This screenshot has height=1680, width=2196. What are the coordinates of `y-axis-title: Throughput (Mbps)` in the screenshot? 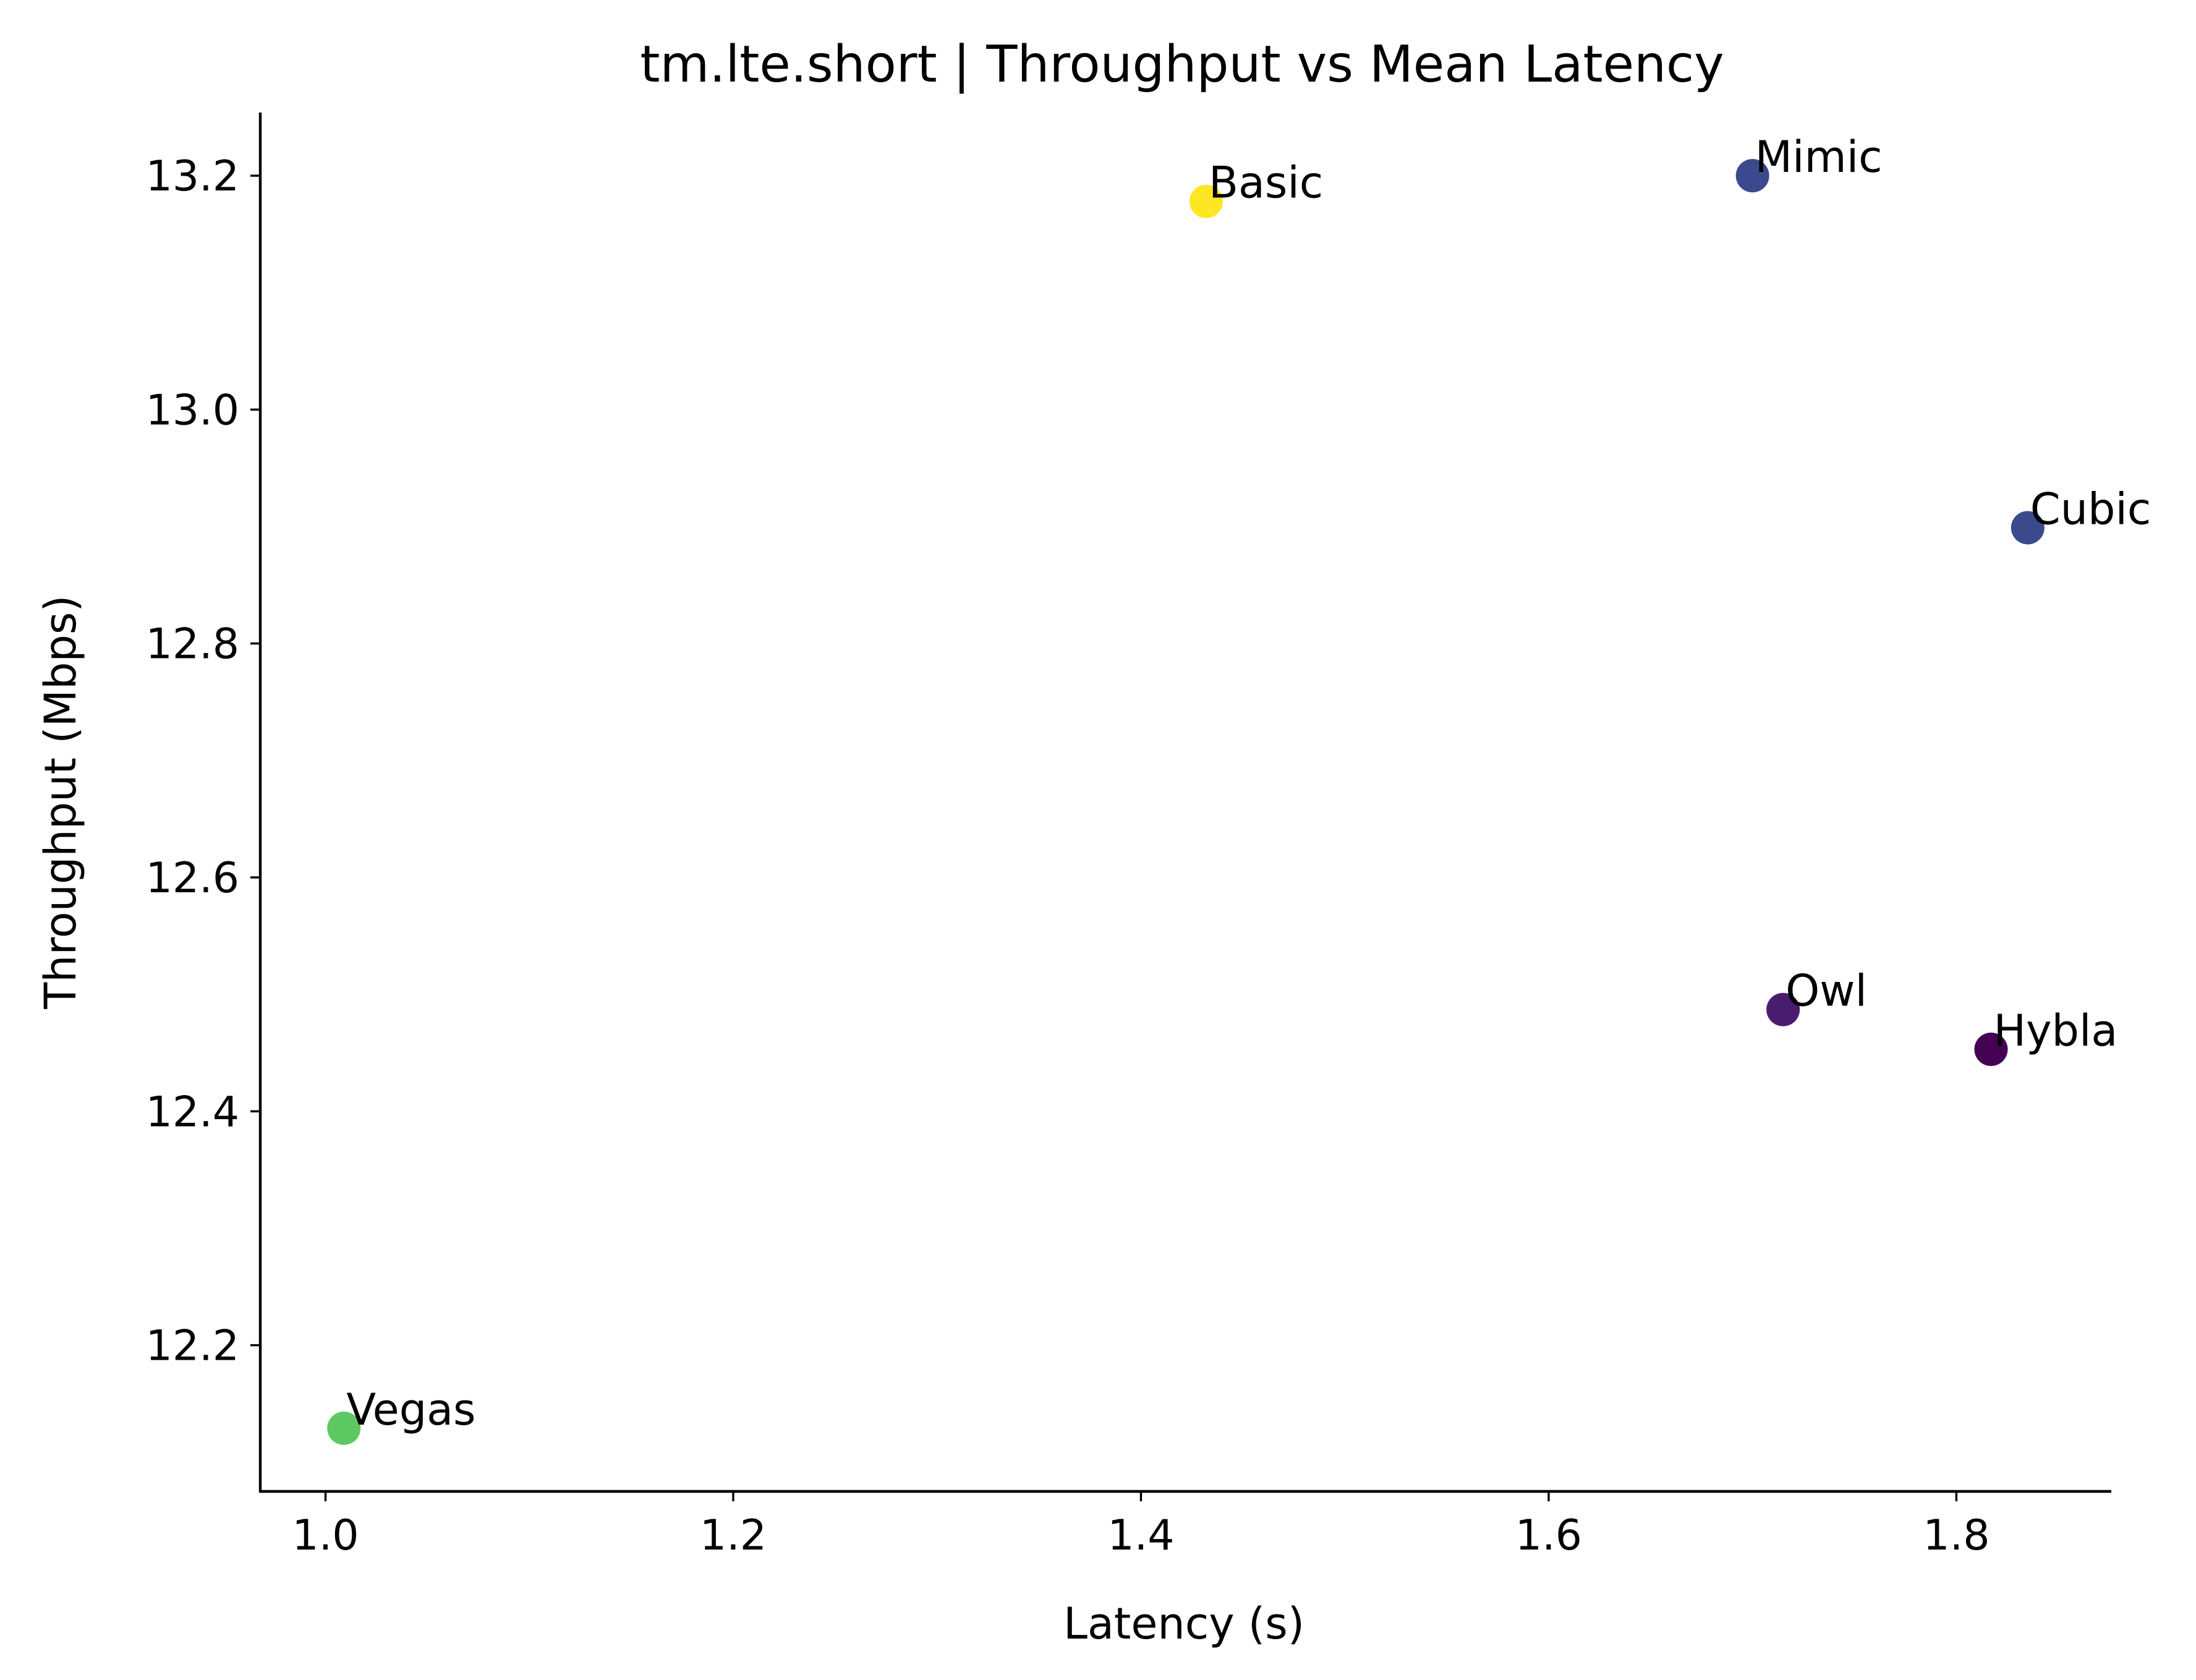 It's located at (60, 802).